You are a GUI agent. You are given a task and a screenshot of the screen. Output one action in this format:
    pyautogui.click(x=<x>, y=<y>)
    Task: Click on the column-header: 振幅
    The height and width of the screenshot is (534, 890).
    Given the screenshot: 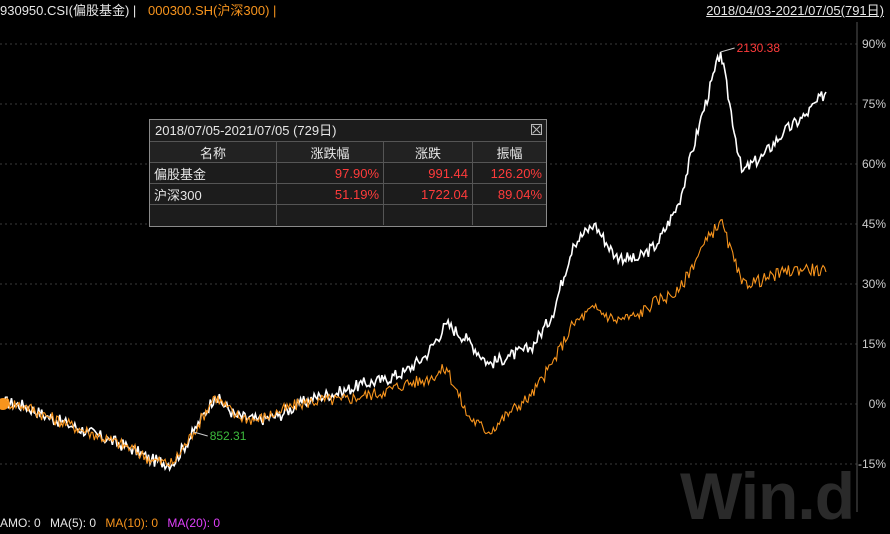 What is the action you would take?
    pyautogui.click(x=509, y=152)
    